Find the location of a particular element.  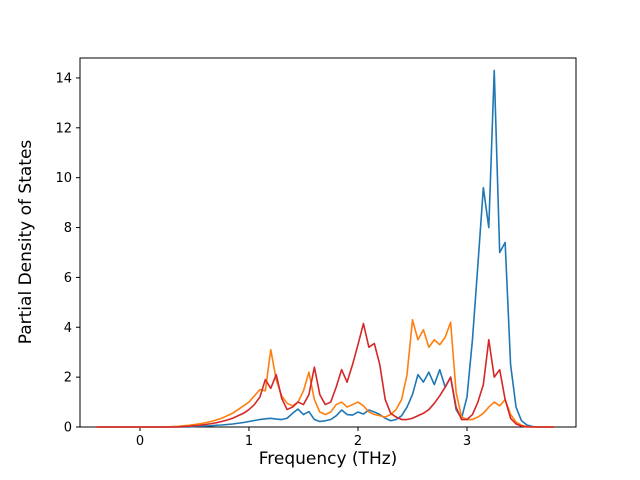

y-tick-label: 14 is located at coordinates (63, 78).